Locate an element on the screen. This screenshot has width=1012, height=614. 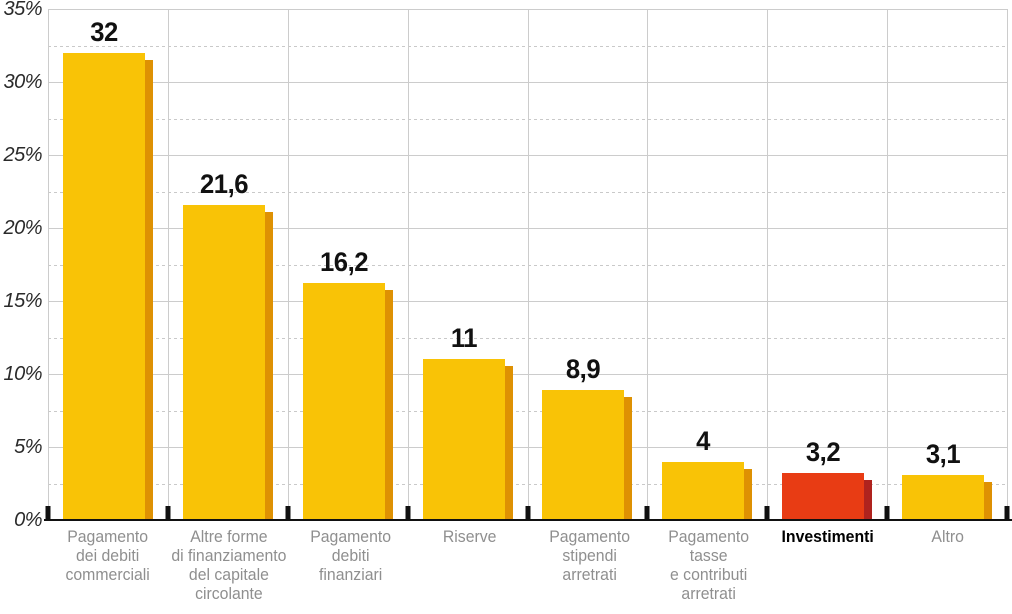
x-axis-label-line: Investimenti is located at coordinates (828, 536).